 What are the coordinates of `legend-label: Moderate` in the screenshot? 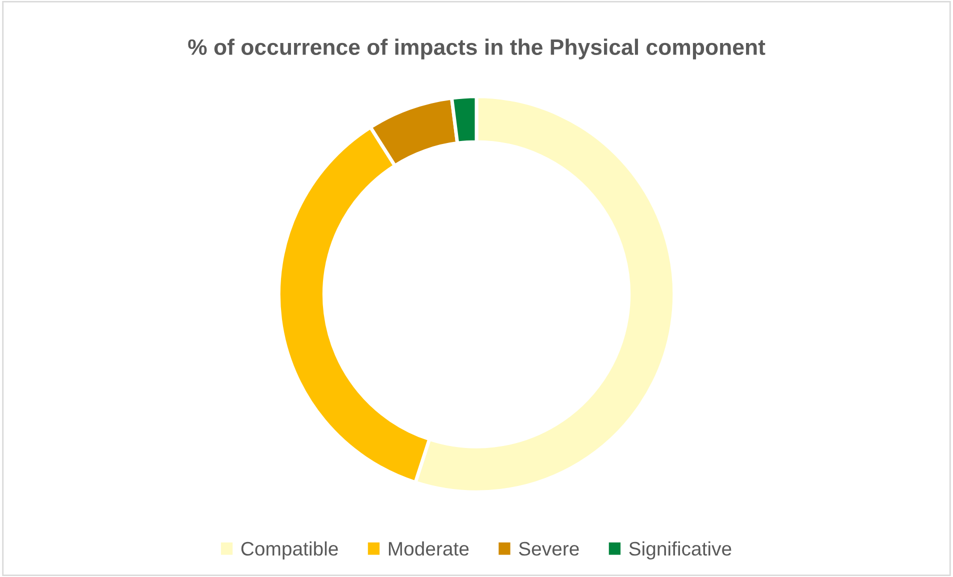 It's located at (428, 548).